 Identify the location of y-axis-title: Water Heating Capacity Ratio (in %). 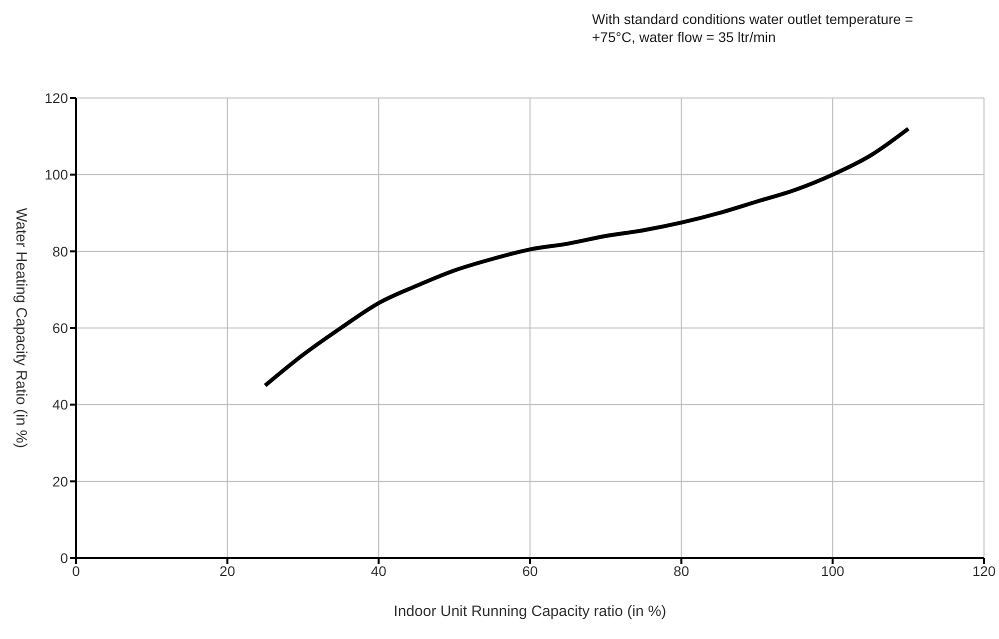
(21, 328).